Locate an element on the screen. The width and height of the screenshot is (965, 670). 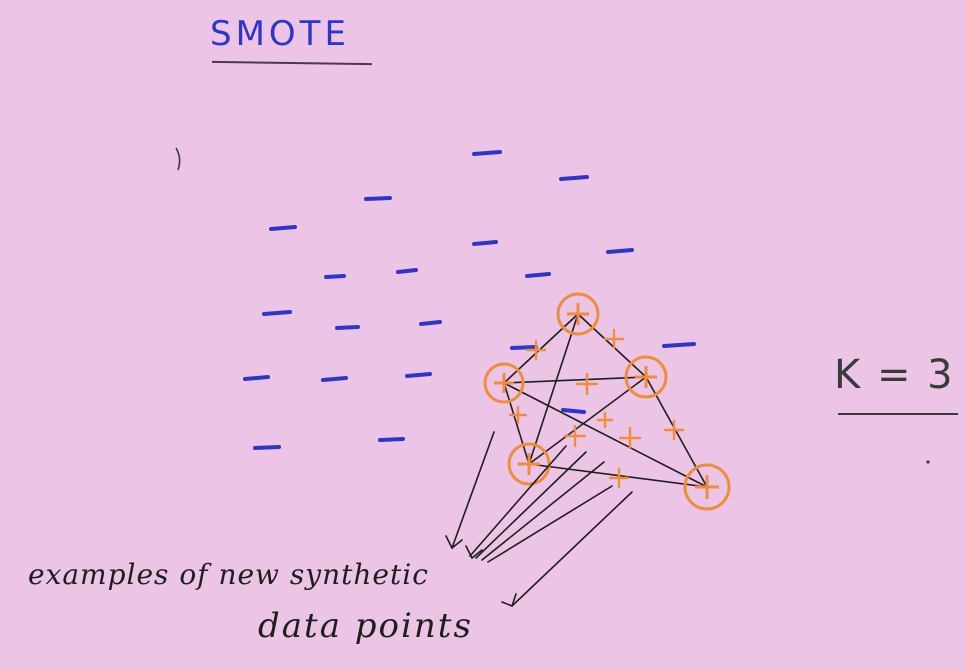
caption-arrows is located at coordinates (539, 519).